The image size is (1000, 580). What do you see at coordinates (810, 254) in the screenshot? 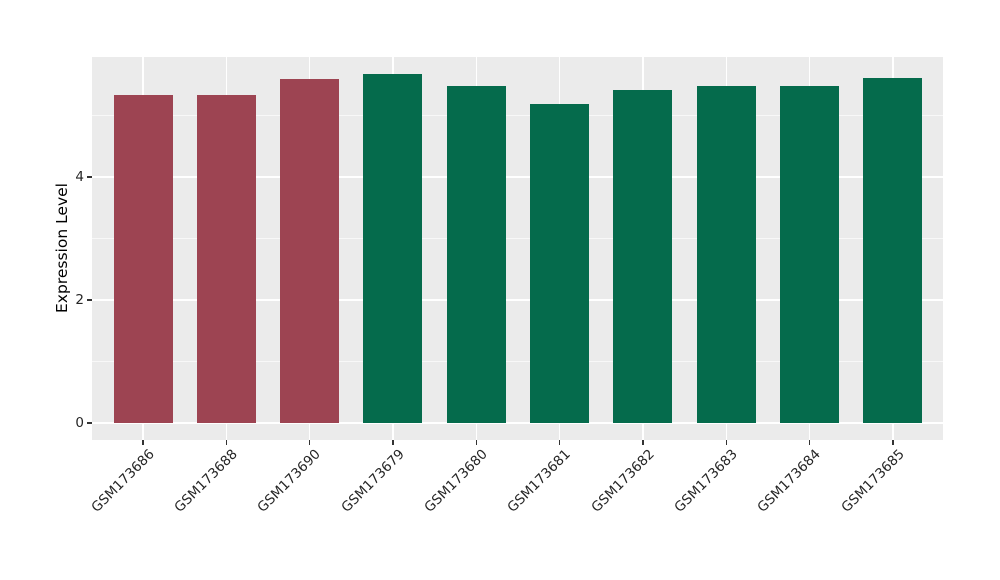
I see `bar-GSM173684` at bounding box center [810, 254].